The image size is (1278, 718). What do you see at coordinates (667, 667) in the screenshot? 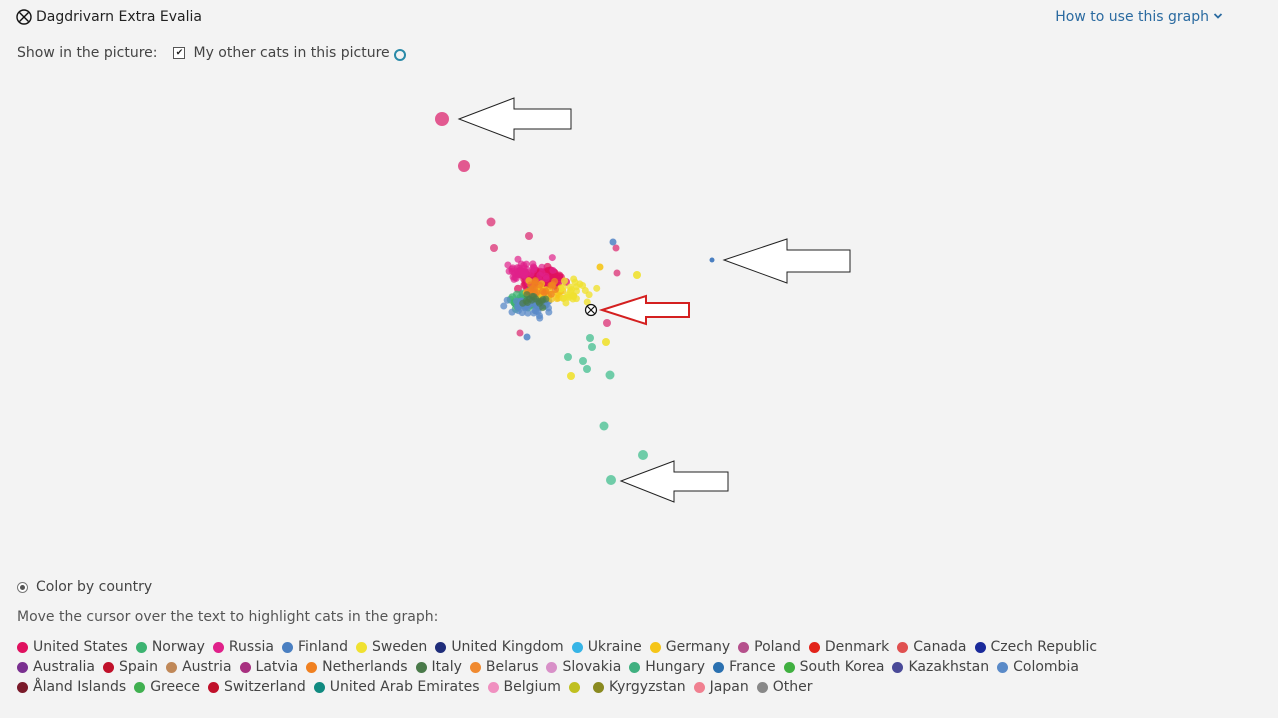
I see `legend-item: Hungary` at bounding box center [667, 667].